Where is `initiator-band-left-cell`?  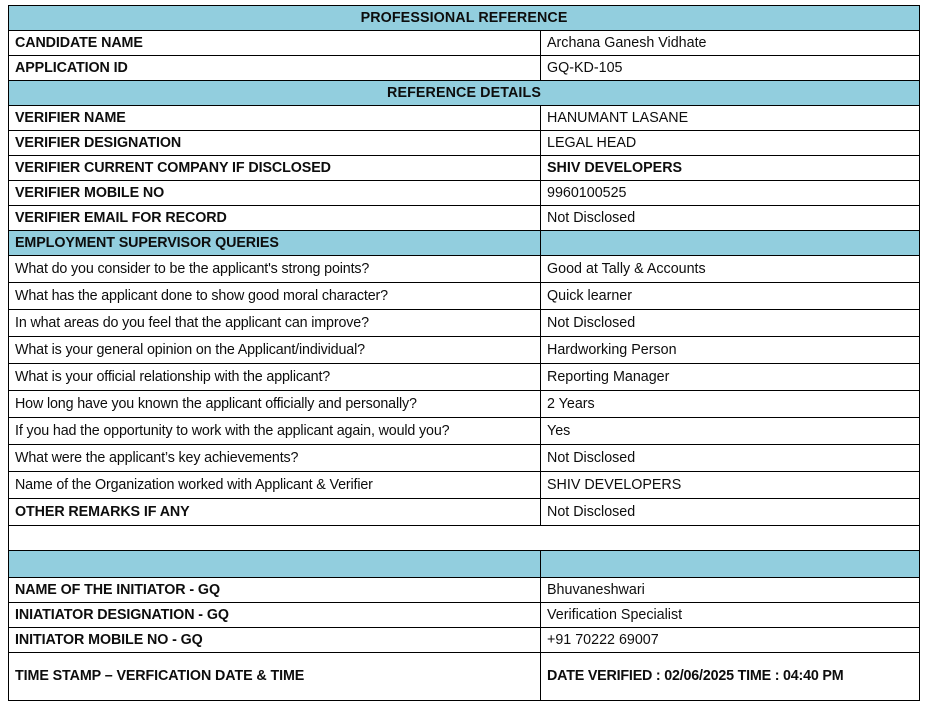
initiator-band-left-cell is located at coordinates (274, 564).